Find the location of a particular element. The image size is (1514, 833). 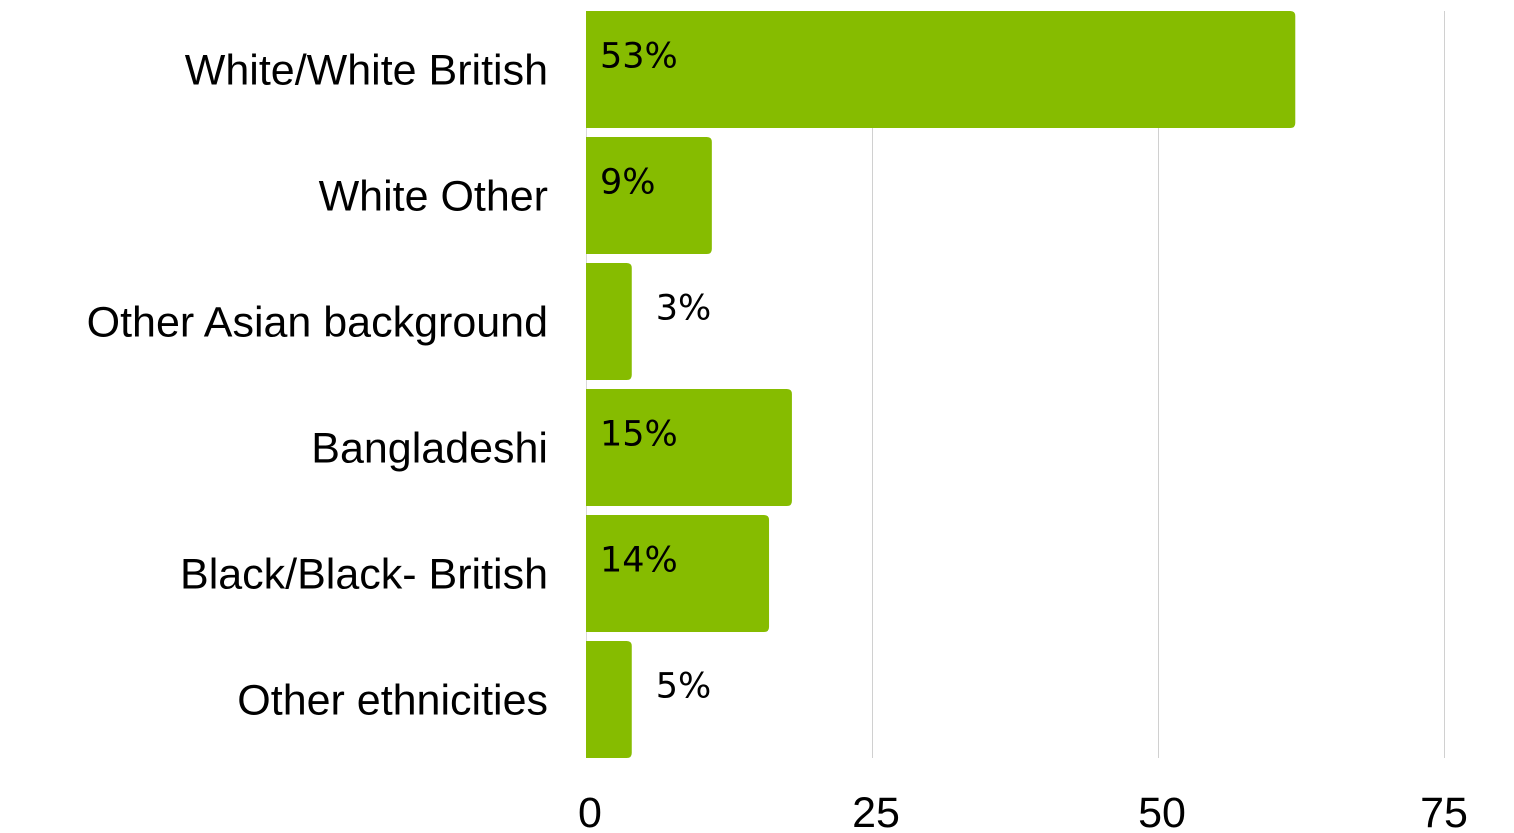

bar-bangladeshi is located at coordinates (689, 447).